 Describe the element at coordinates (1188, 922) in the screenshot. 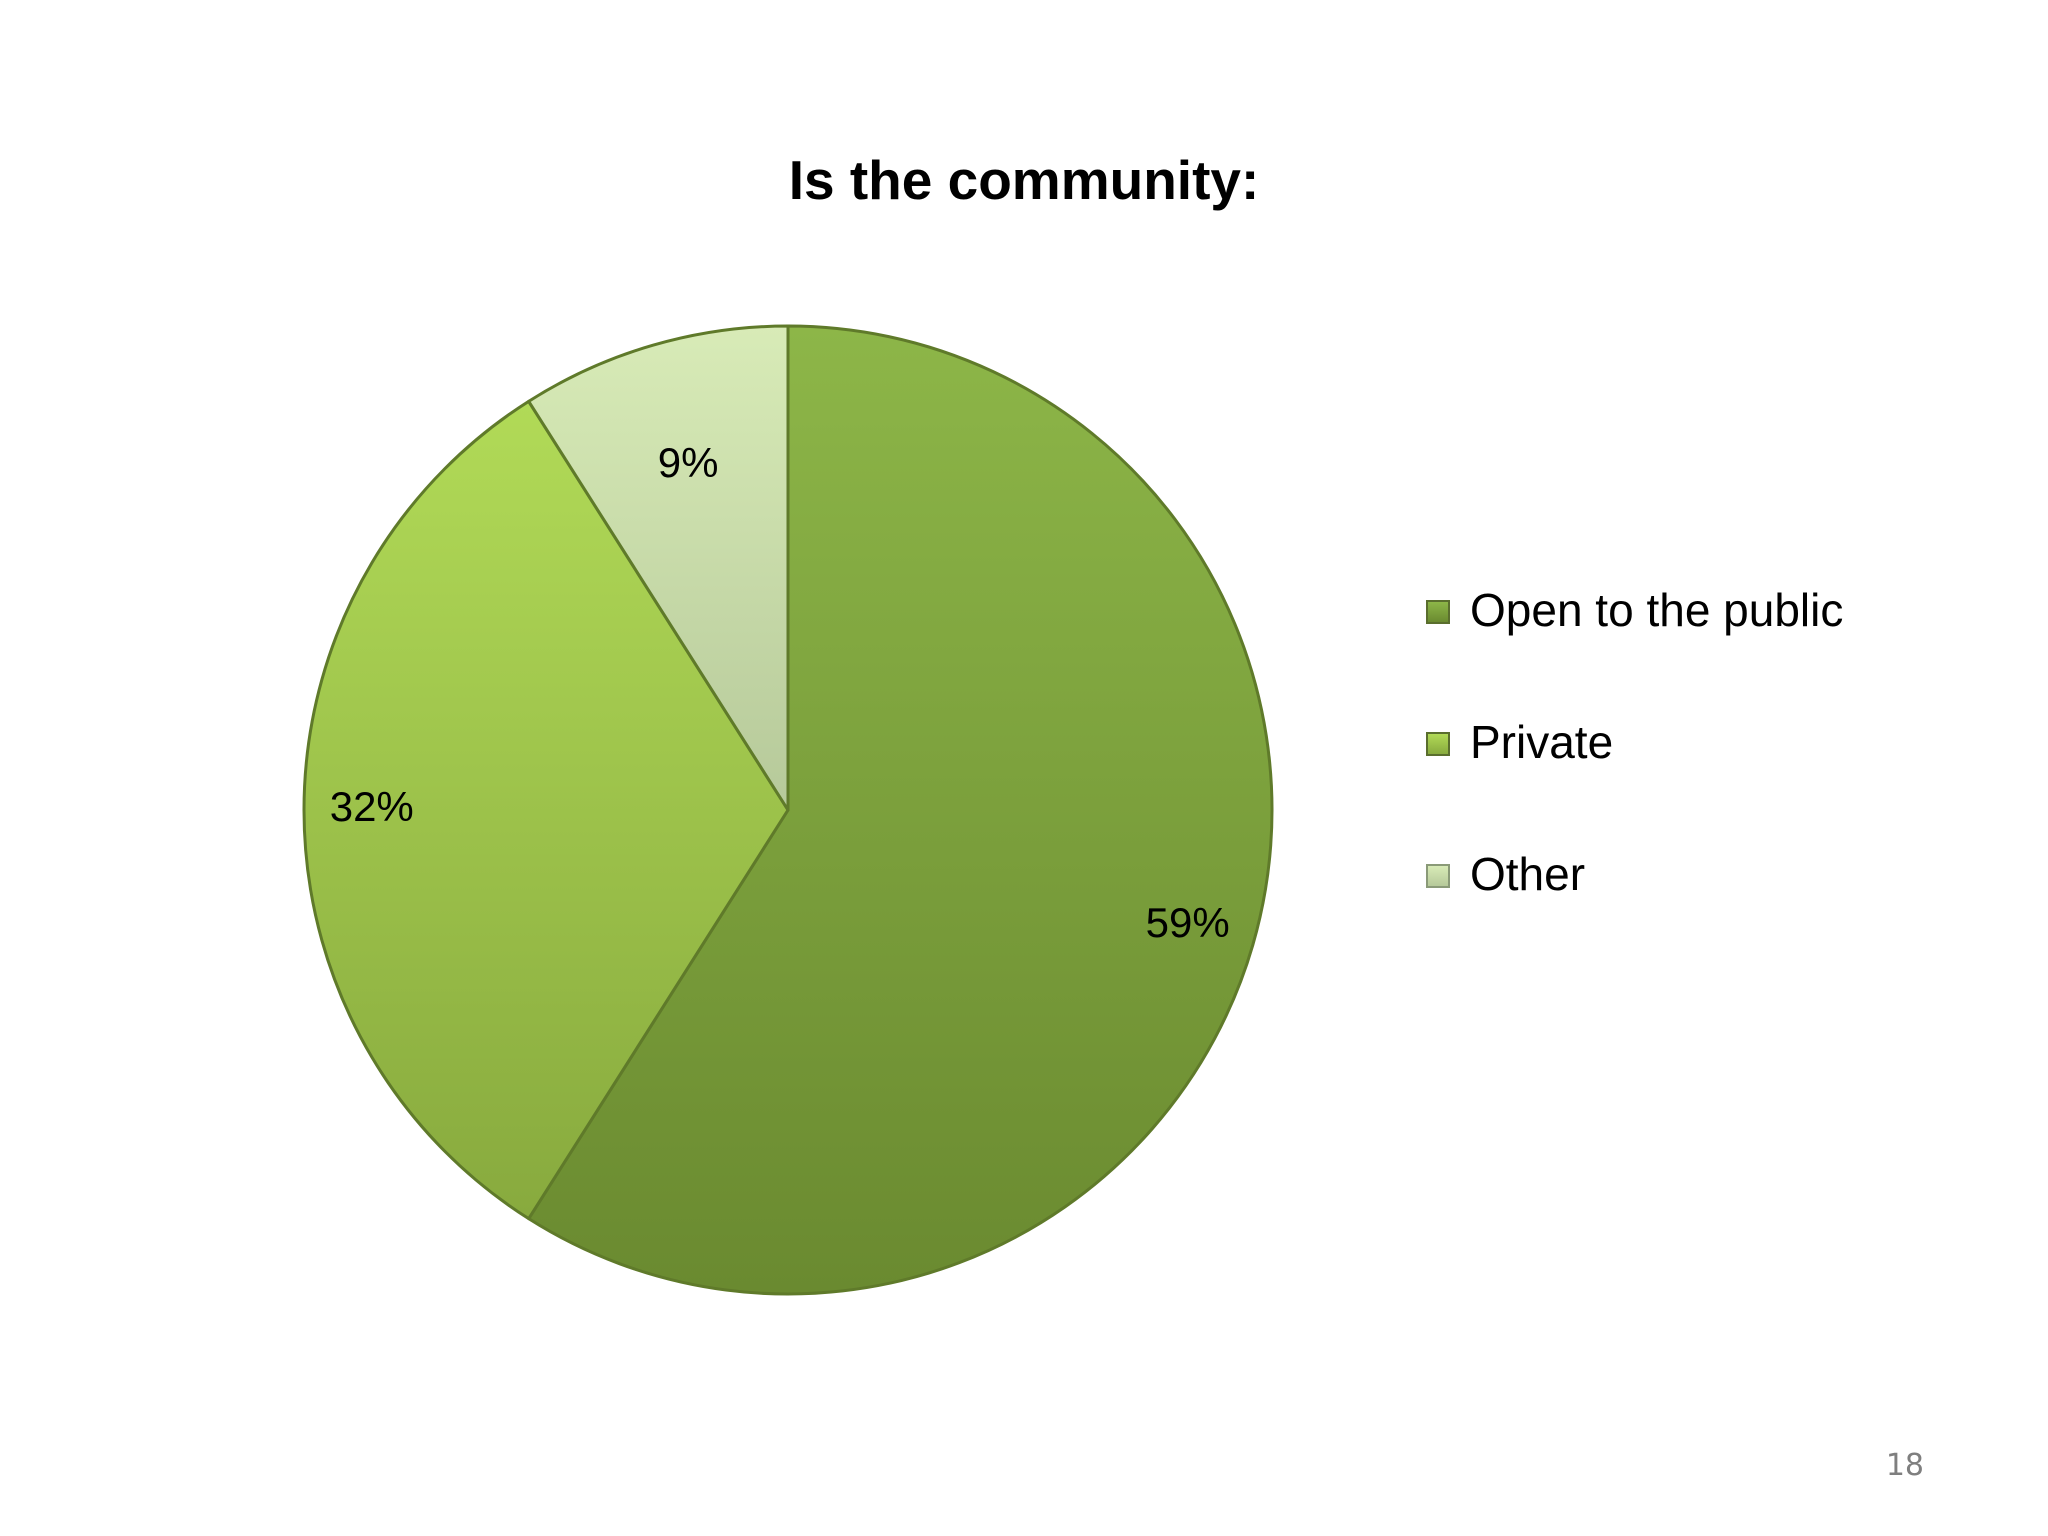

I see `data-label-open-to-the-public: 59%` at that location.